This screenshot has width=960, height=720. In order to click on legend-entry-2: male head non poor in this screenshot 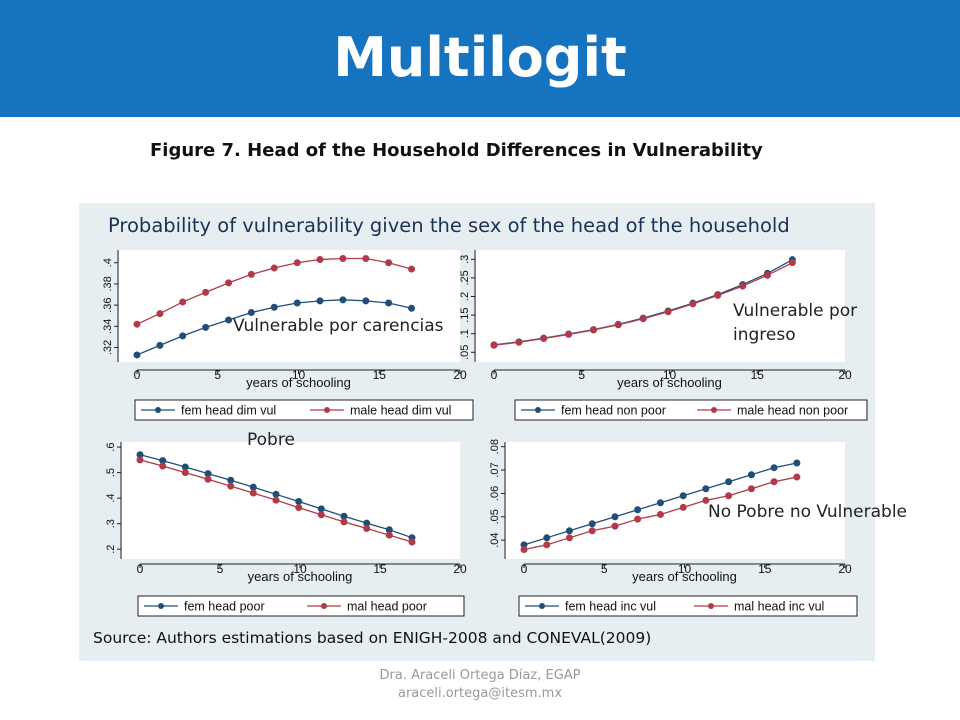, I will do `click(792, 411)`.